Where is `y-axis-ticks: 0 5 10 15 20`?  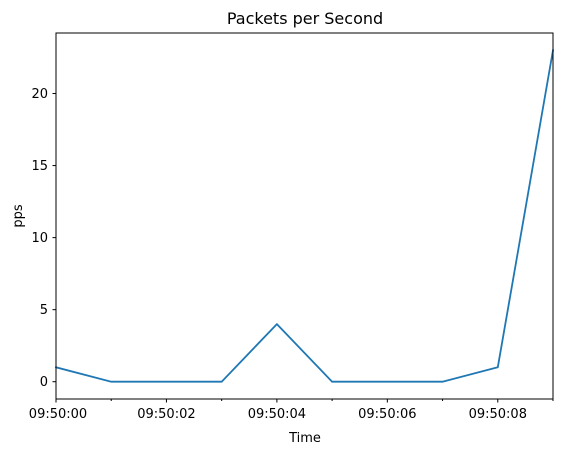 y-axis-ticks: 0 5 10 15 20 is located at coordinates (43, 238).